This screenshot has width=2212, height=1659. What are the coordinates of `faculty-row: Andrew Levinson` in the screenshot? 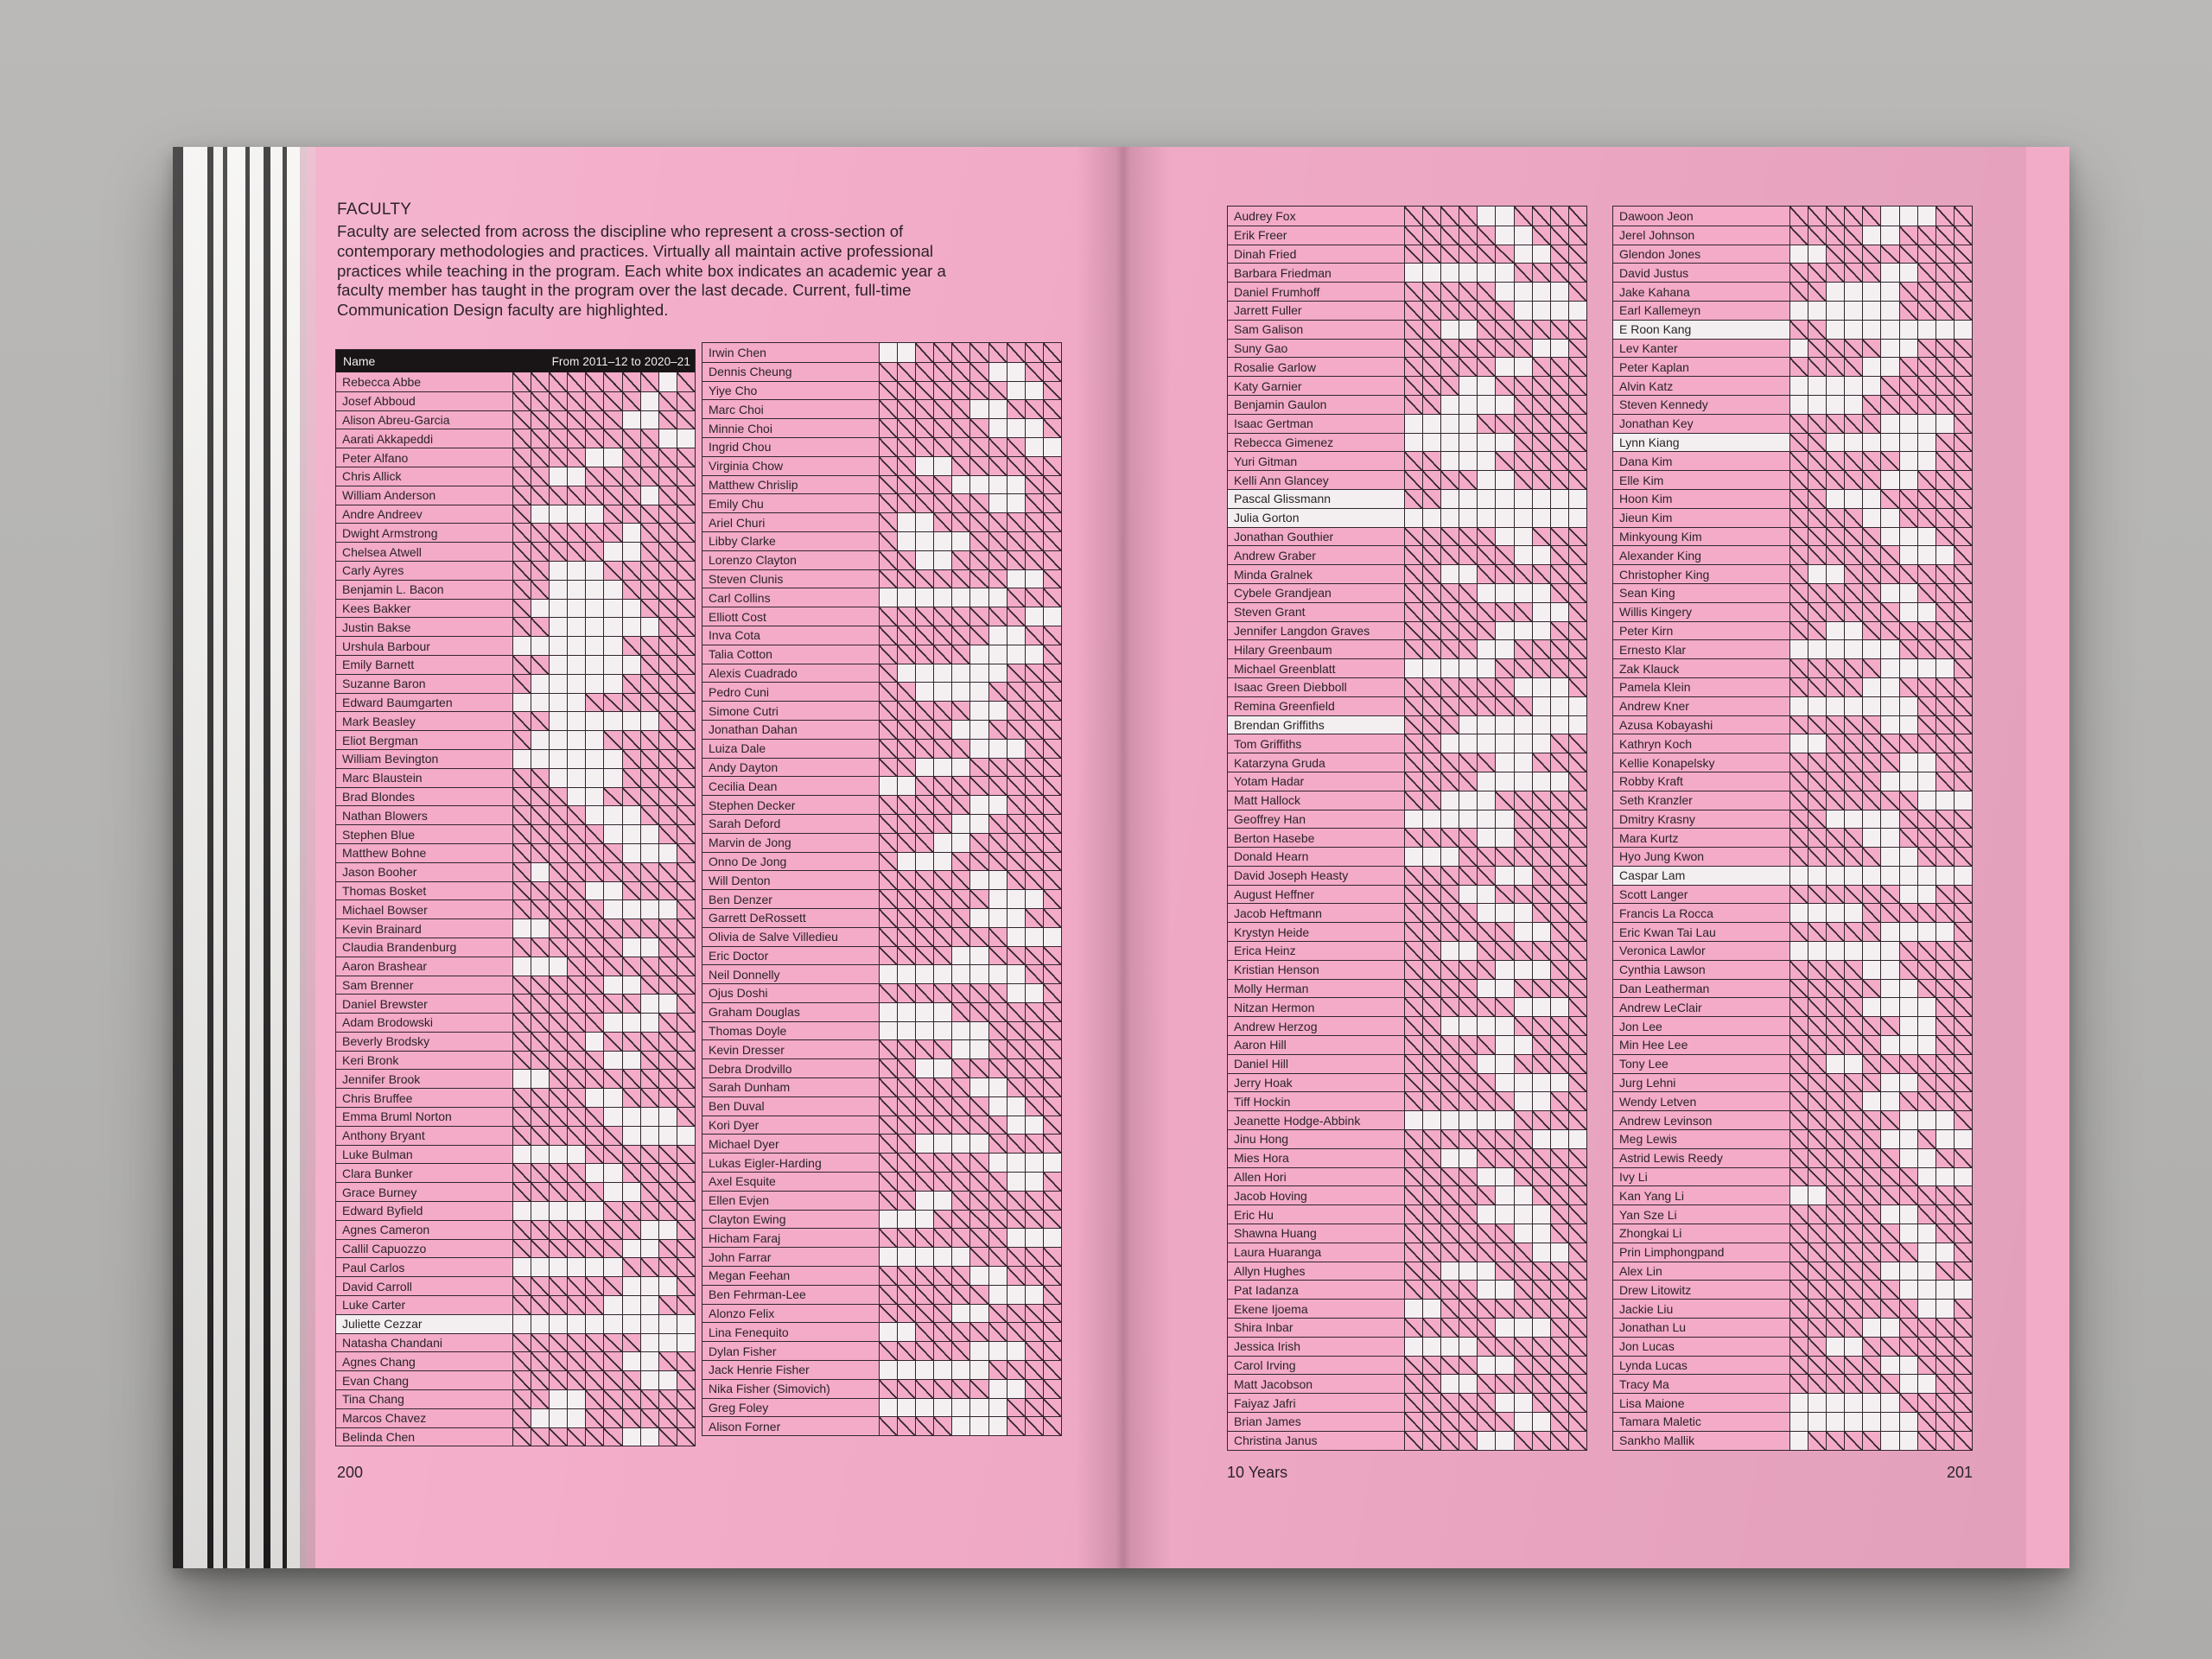 It's located at (1792, 1120).